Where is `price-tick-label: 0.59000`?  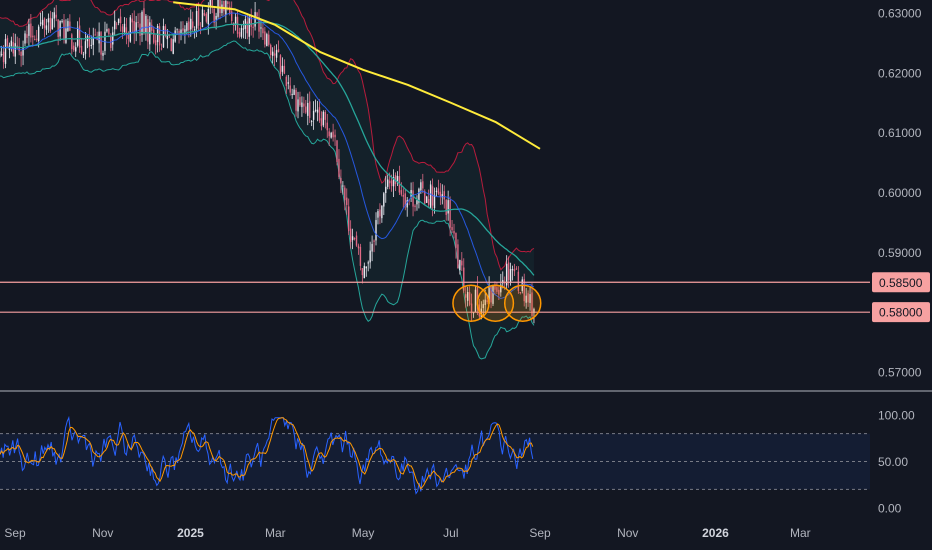 price-tick-label: 0.59000 is located at coordinates (900, 253).